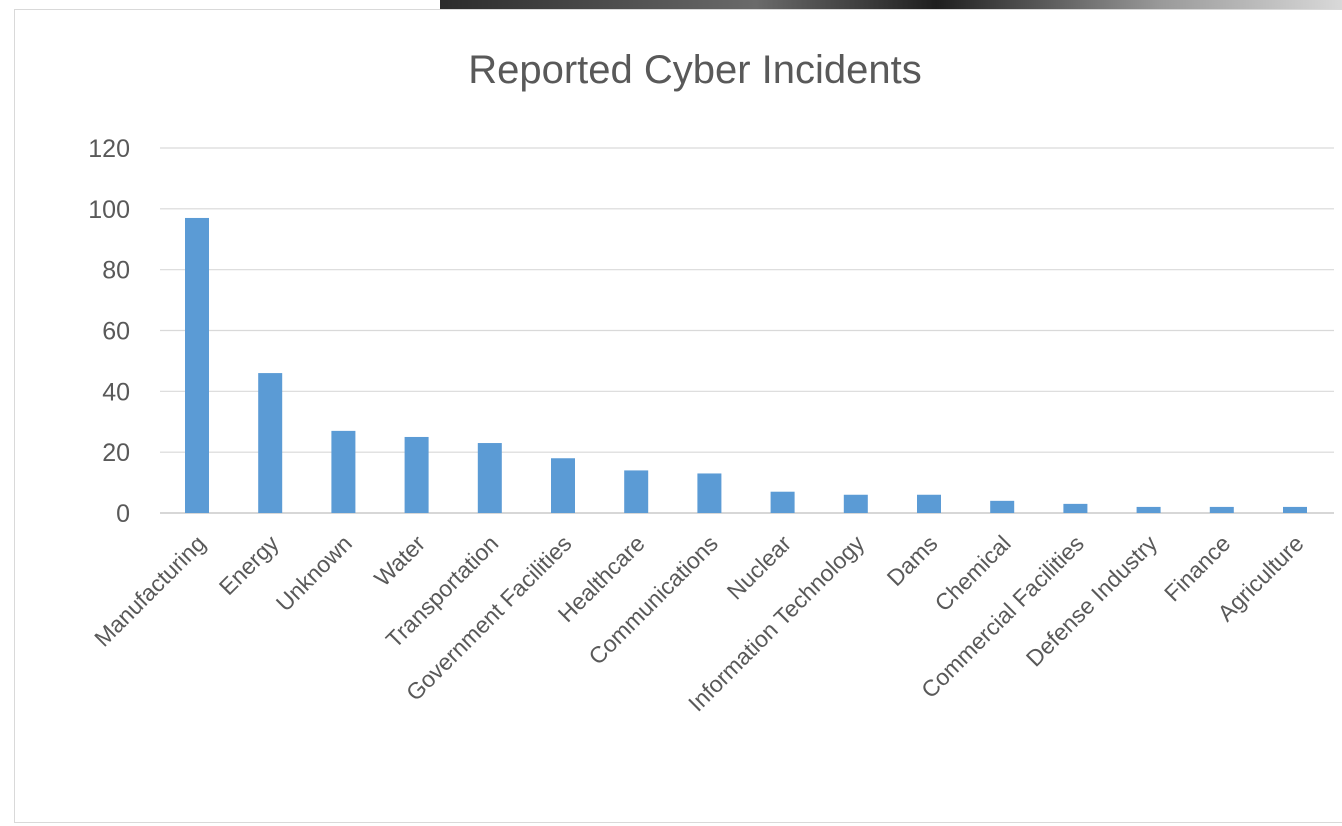 The image size is (1342, 826). I want to click on x-tick-label: Defense Industry, so click(1092, 601).